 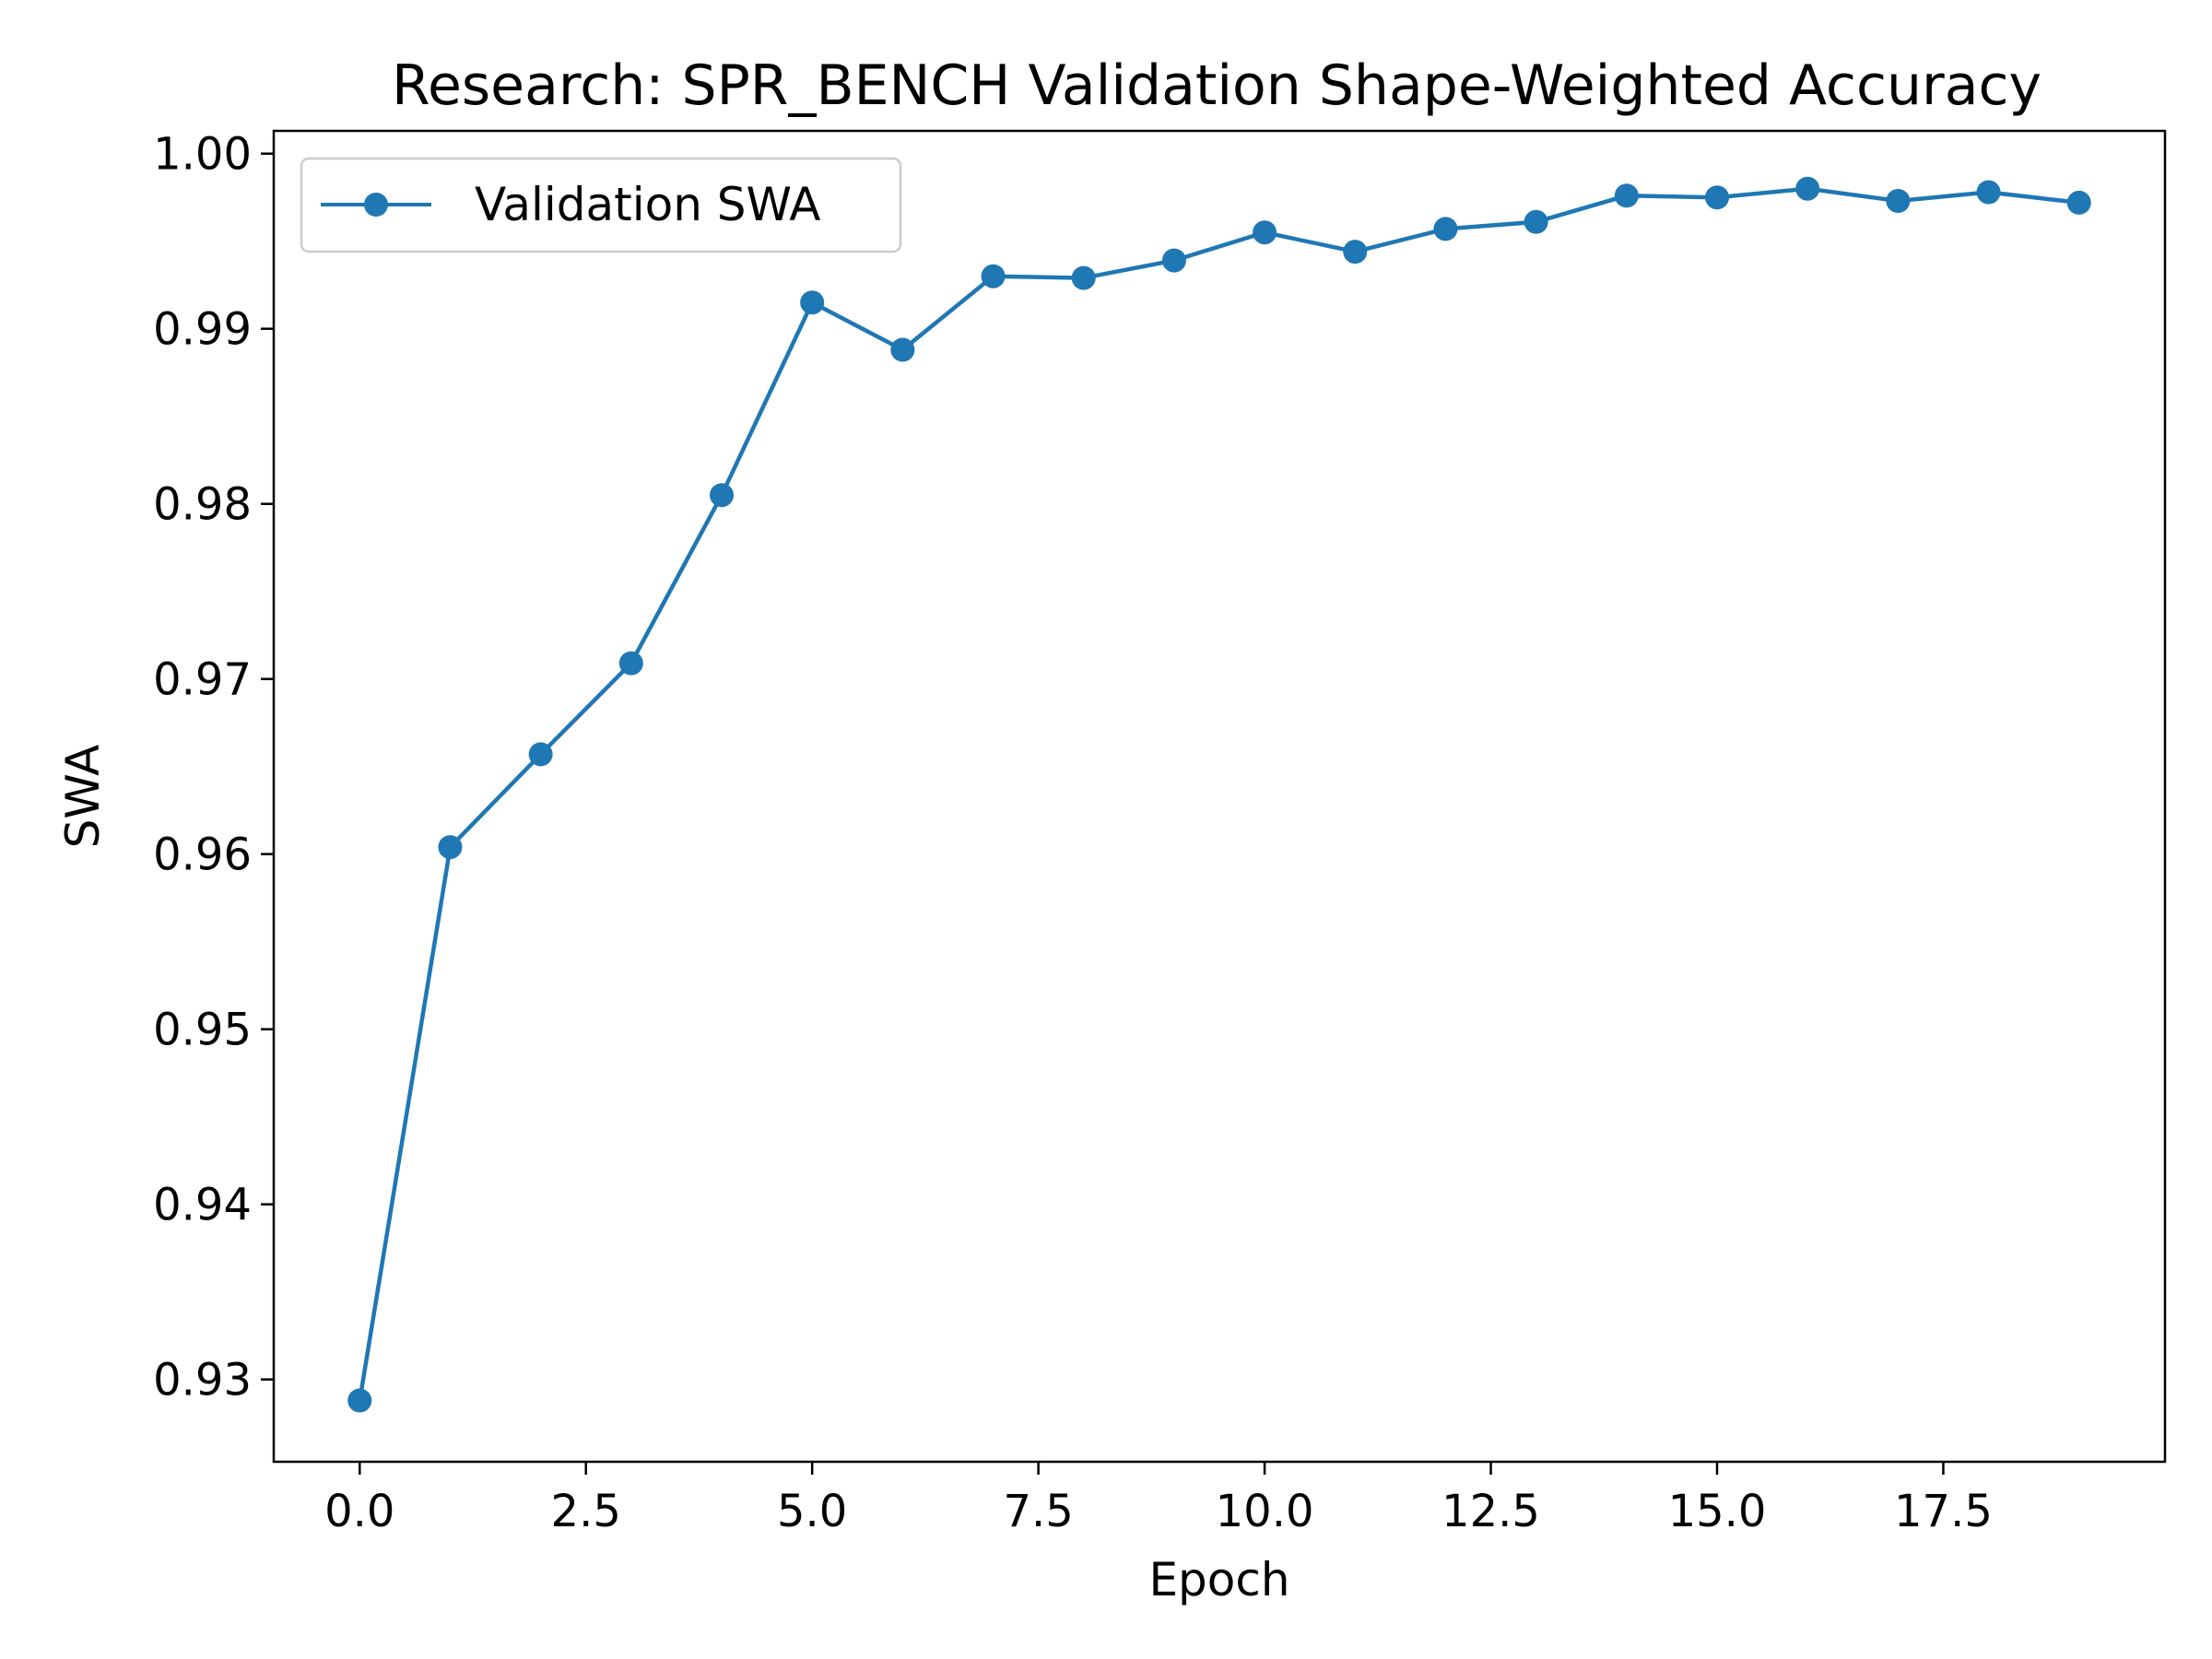 I want to click on y-tick-label: 0.93, so click(x=202, y=1380).